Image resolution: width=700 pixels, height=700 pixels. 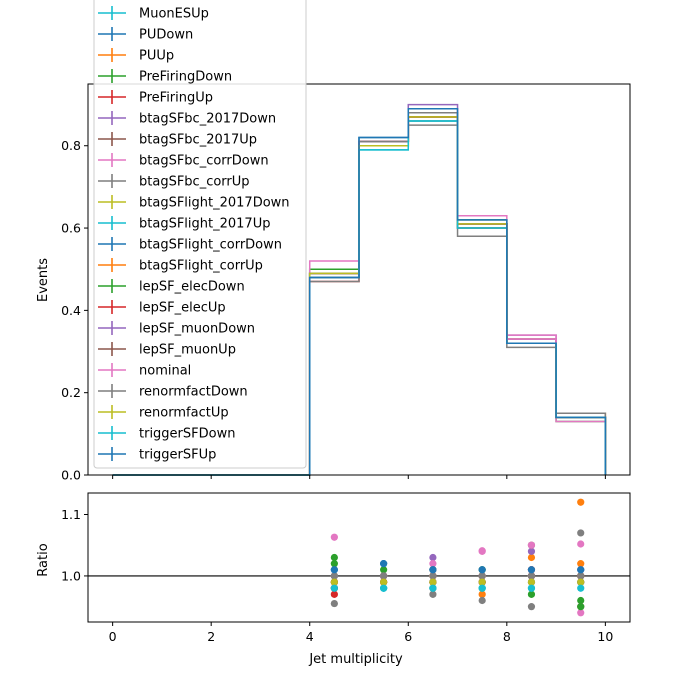 What do you see at coordinates (359, 477) in the screenshot?
I see `main-x-ticks` at bounding box center [359, 477].